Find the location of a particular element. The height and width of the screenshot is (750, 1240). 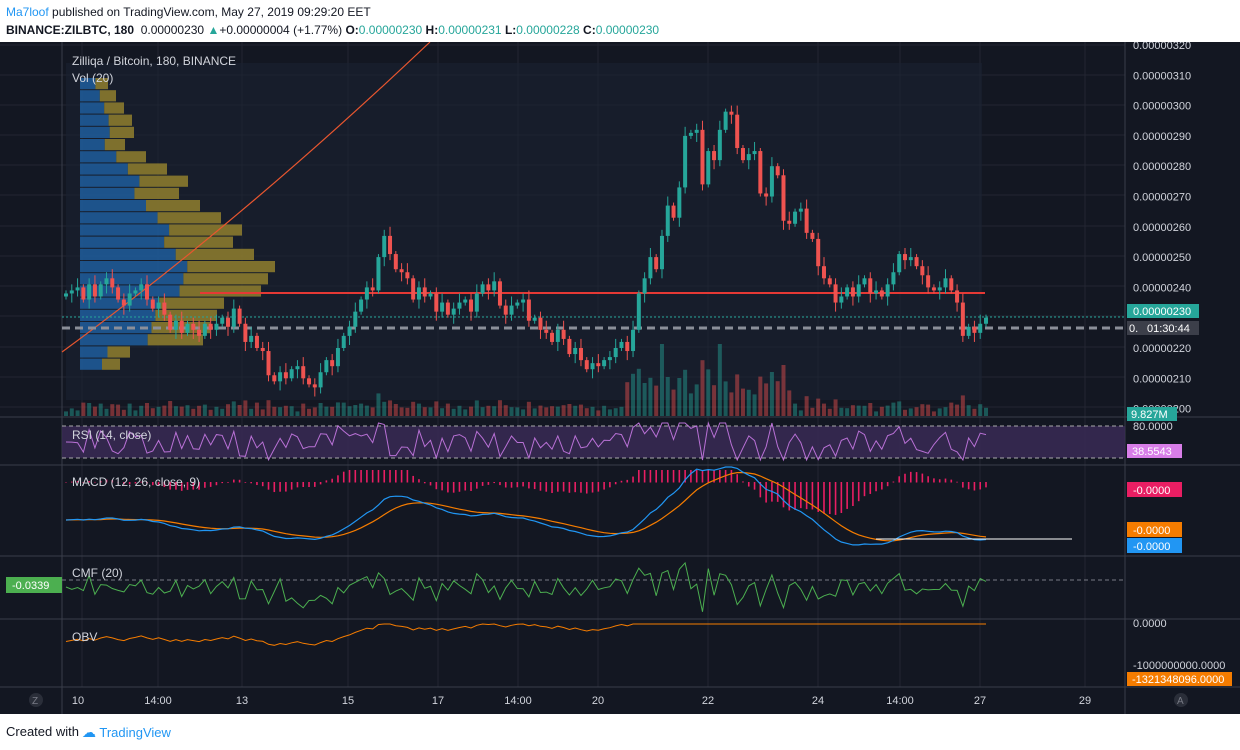

z-button-label: Z is located at coordinates (35, 701).